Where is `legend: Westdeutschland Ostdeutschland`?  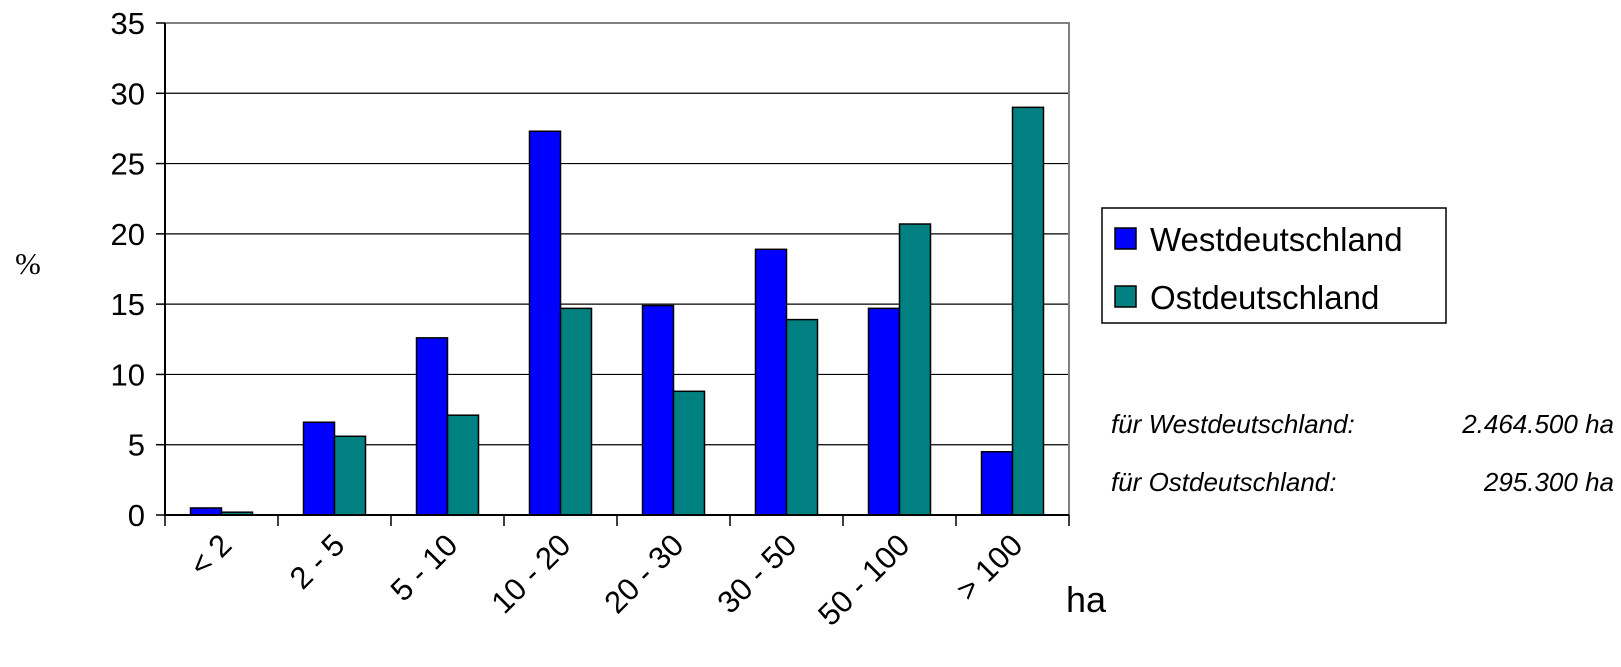 legend: Westdeutschland Ostdeutschland is located at coordinates (1274, 265).